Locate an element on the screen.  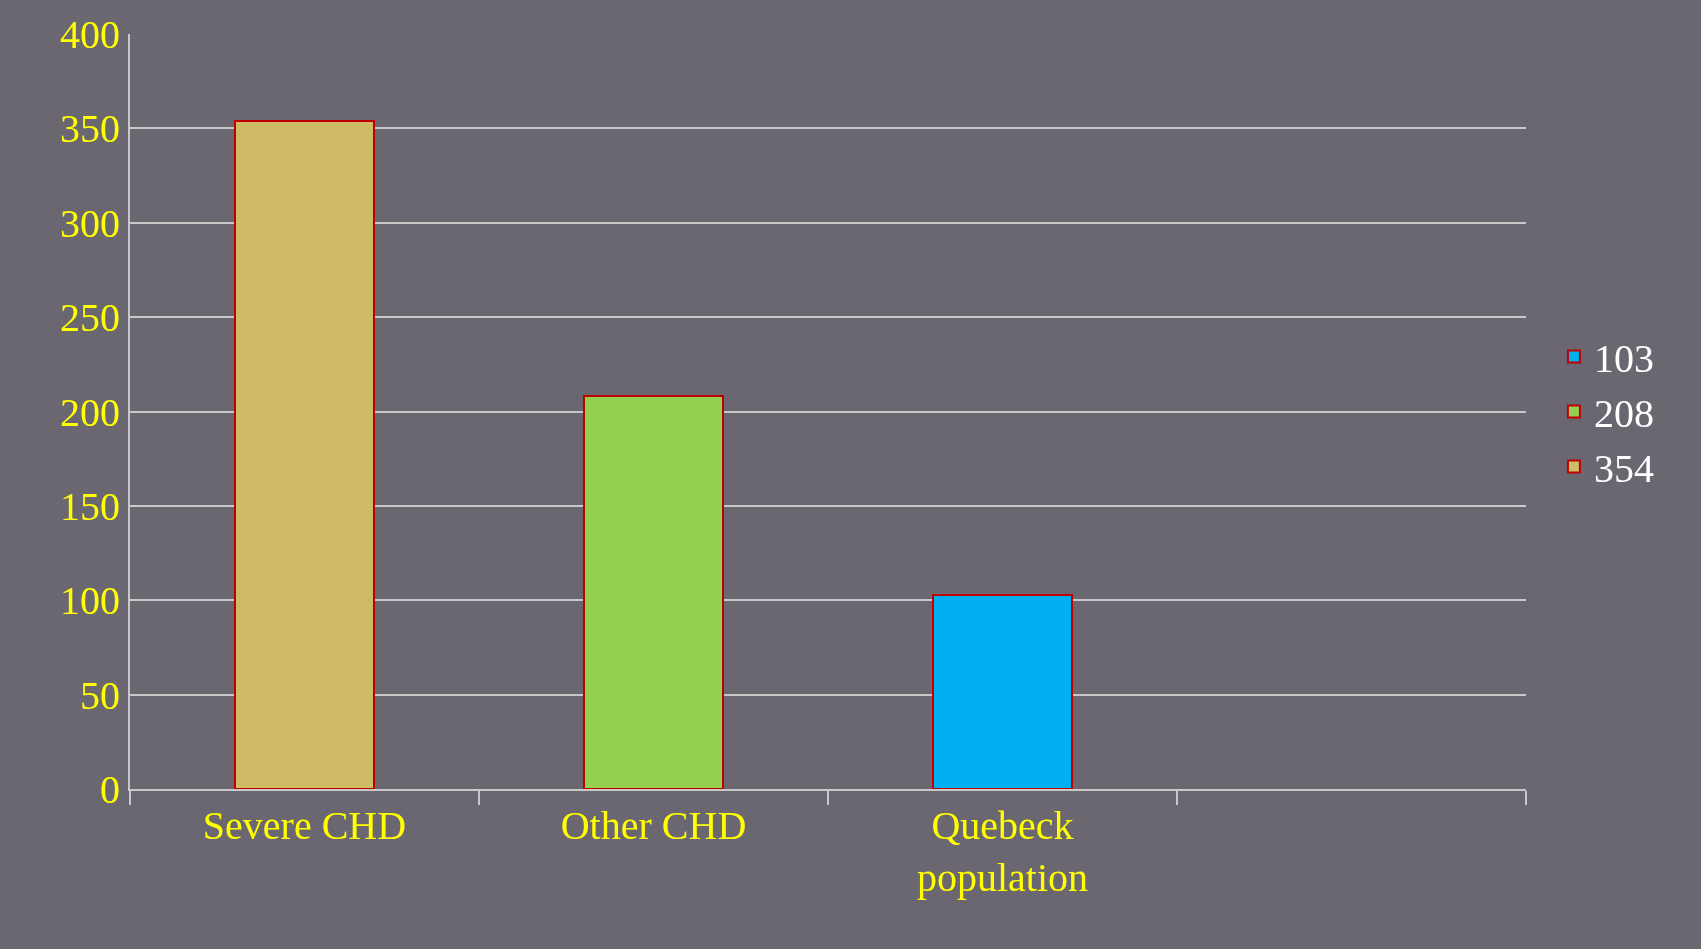
y-tick-label: 50 is located at coordinates (100, 695).